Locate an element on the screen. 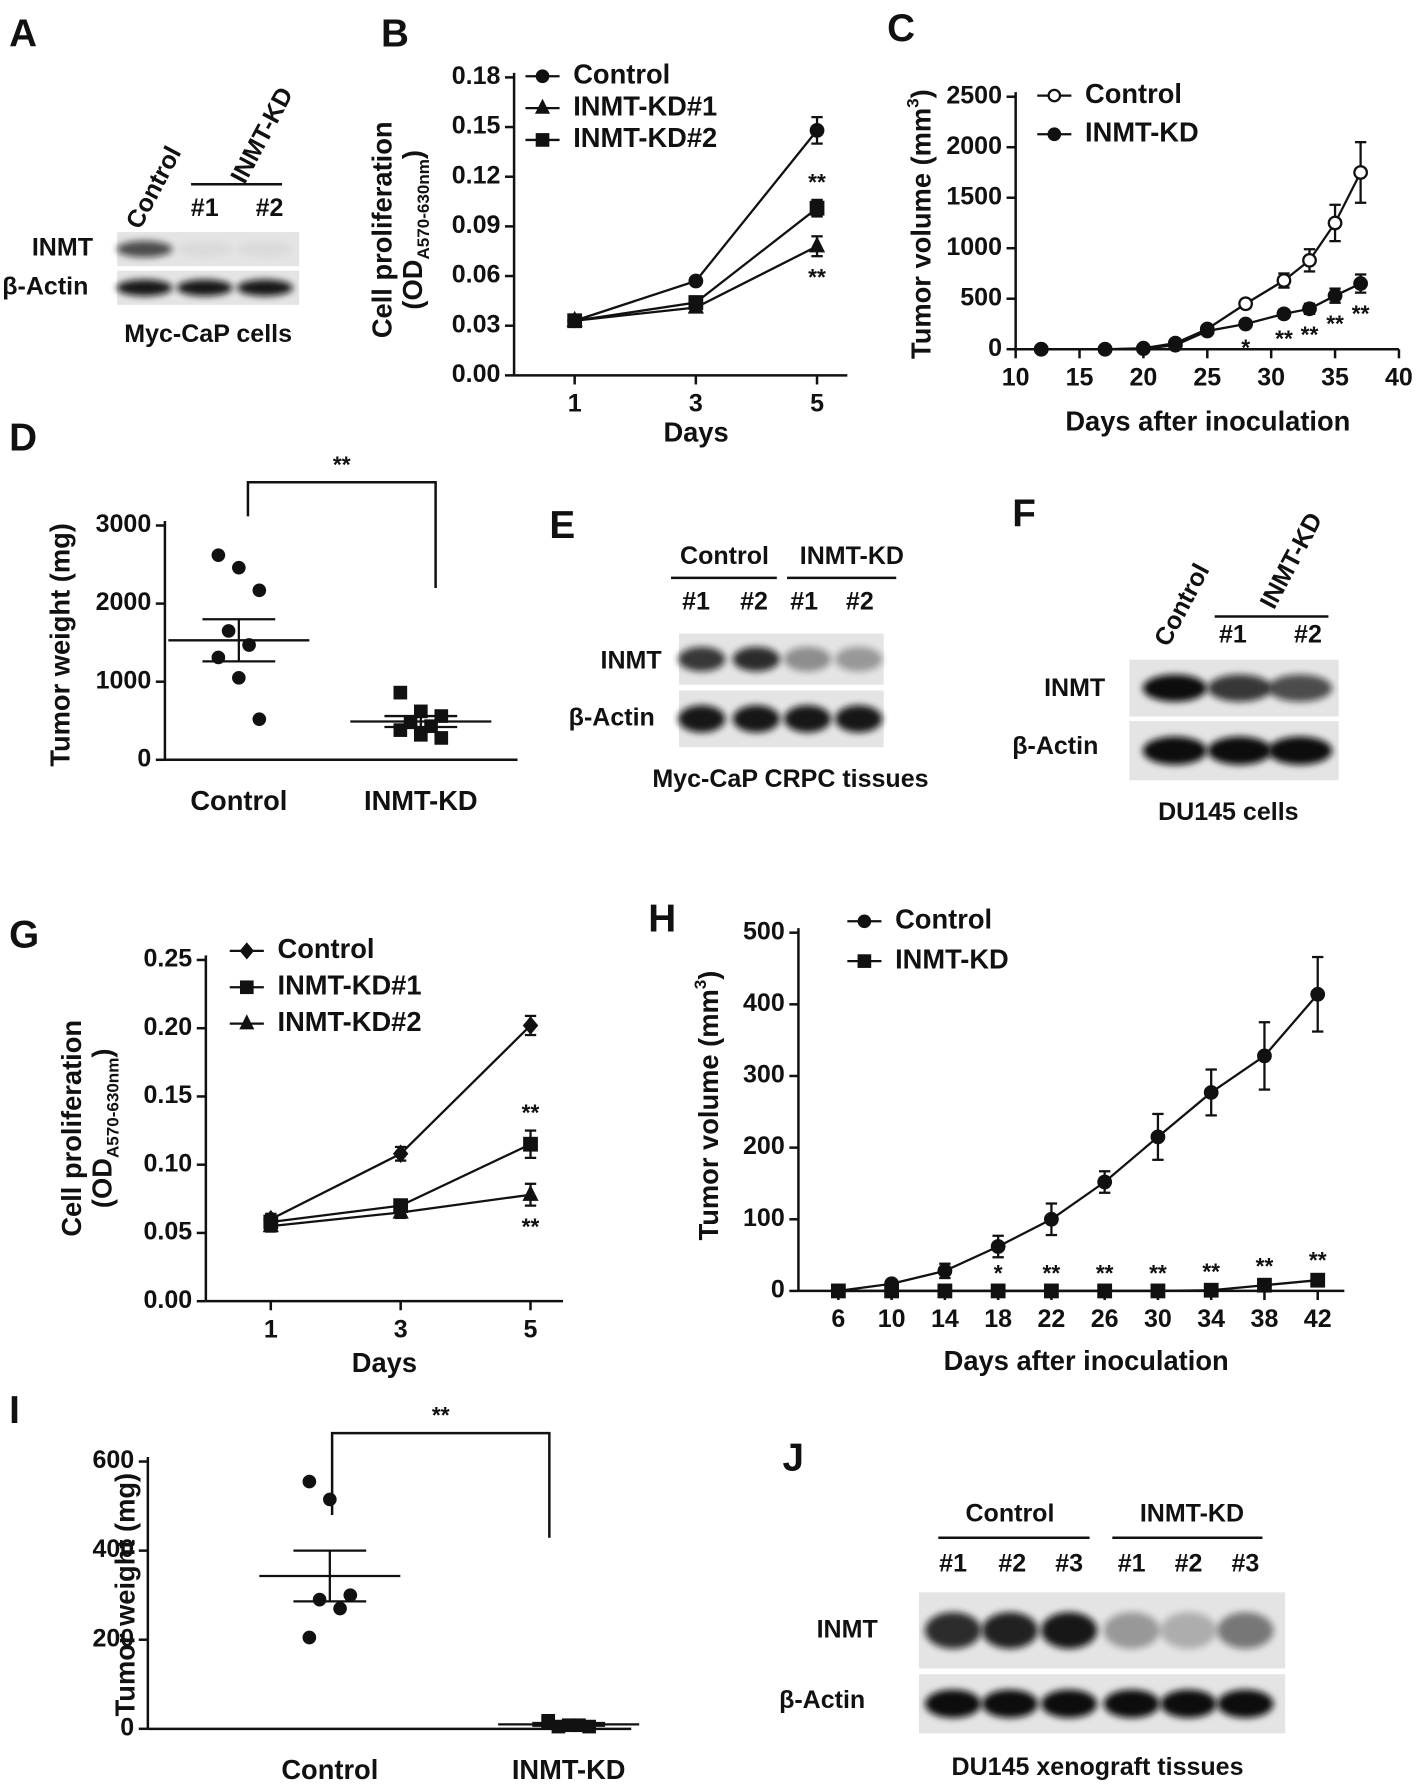 This screenshot has height=1788, width=1416. x-tick-label: 15 is located at coordinates (1080, 377).